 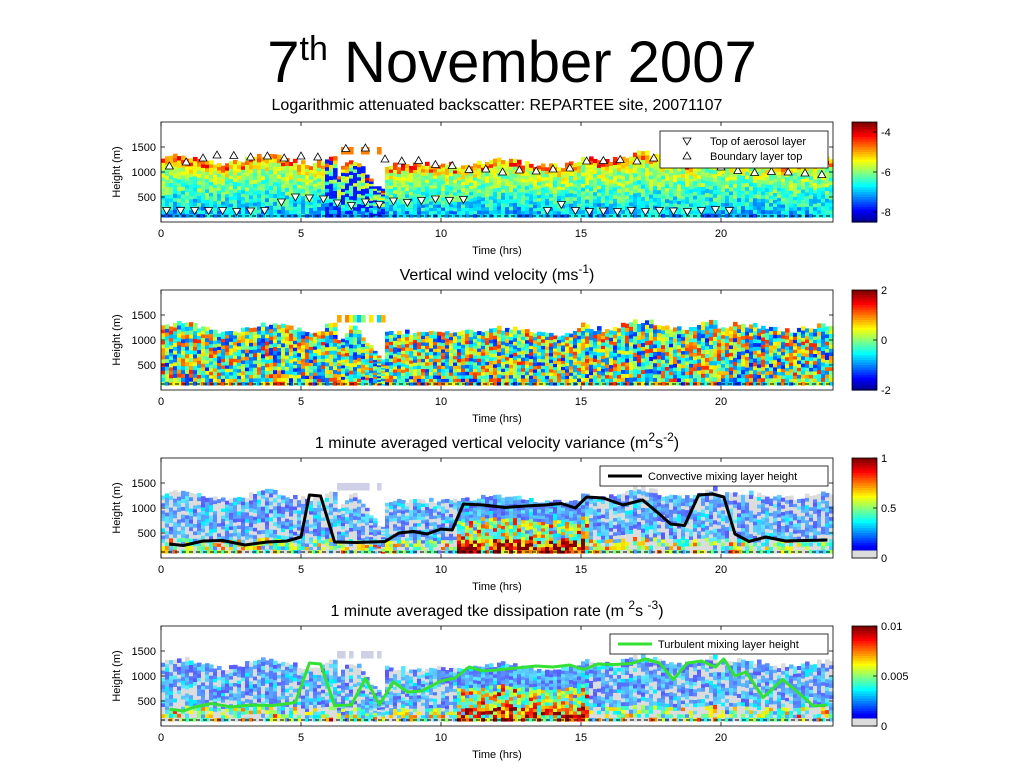 What do you see at coordinates (884, 459) in the screenshot?
I see `colorbar-tick-label: 1` at bounding box center [884, 459].